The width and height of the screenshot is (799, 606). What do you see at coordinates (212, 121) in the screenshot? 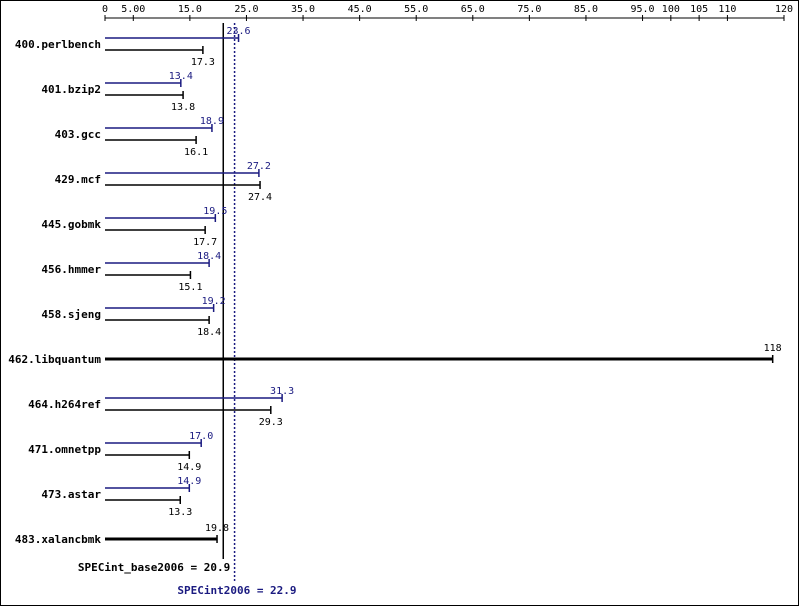
I see `peak-value-label-403-gcc: 18.9` at bounding box center [212, 121].